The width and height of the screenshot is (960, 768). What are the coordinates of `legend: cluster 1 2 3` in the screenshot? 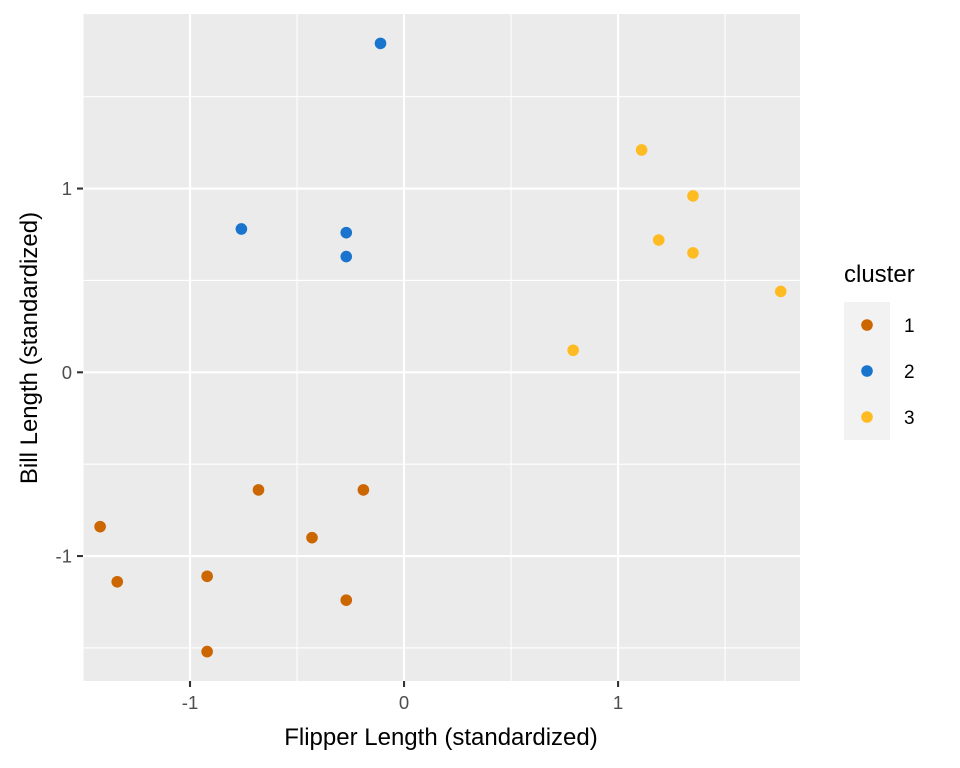 It's located at (879, 350).